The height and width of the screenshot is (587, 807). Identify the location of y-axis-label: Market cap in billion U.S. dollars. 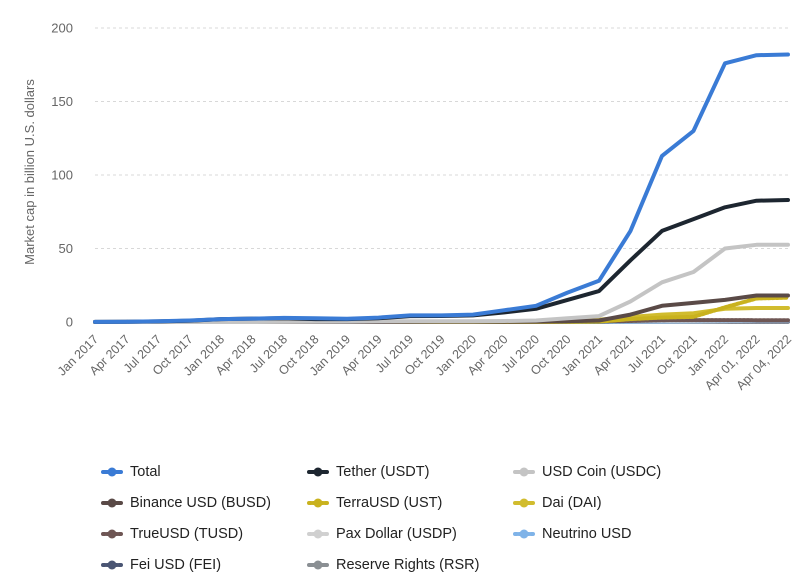
(29, 172).